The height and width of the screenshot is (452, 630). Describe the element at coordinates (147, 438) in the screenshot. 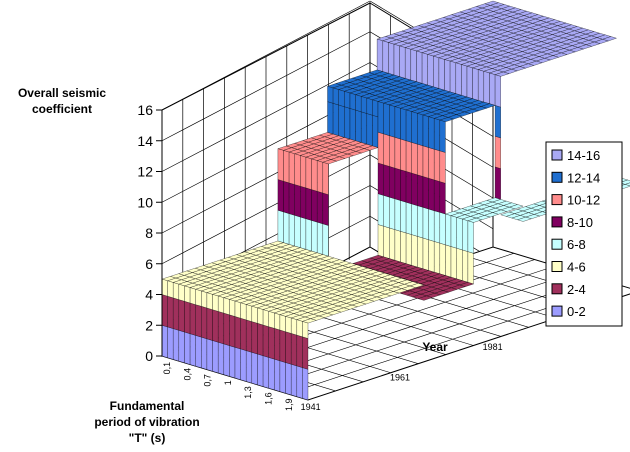

I see `x-axis-title-line-3: "T" (s)` at that location.